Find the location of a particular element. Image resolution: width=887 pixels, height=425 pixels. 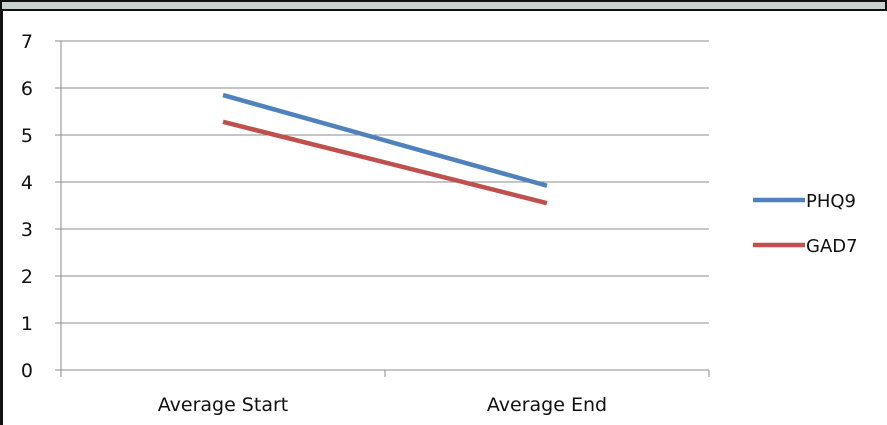

window-top-band is located at coordinates (443, 5).